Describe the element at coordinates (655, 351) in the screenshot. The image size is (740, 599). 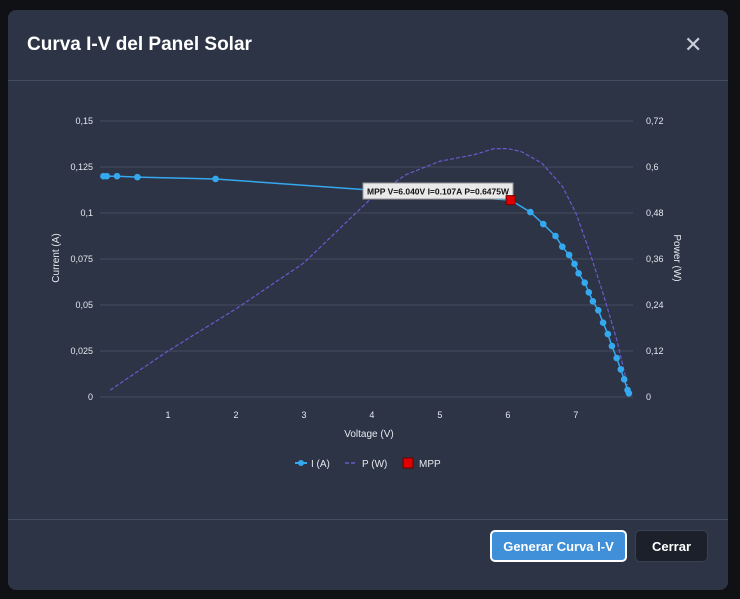
I see `y2-tick-label: 0,12` at that location.